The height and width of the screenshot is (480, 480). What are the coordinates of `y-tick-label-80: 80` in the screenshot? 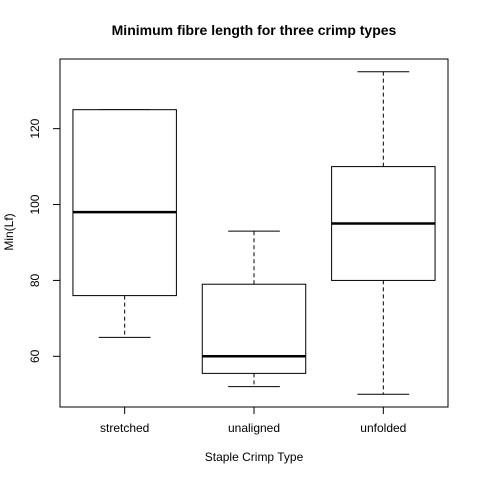 It's located at (35, 280).